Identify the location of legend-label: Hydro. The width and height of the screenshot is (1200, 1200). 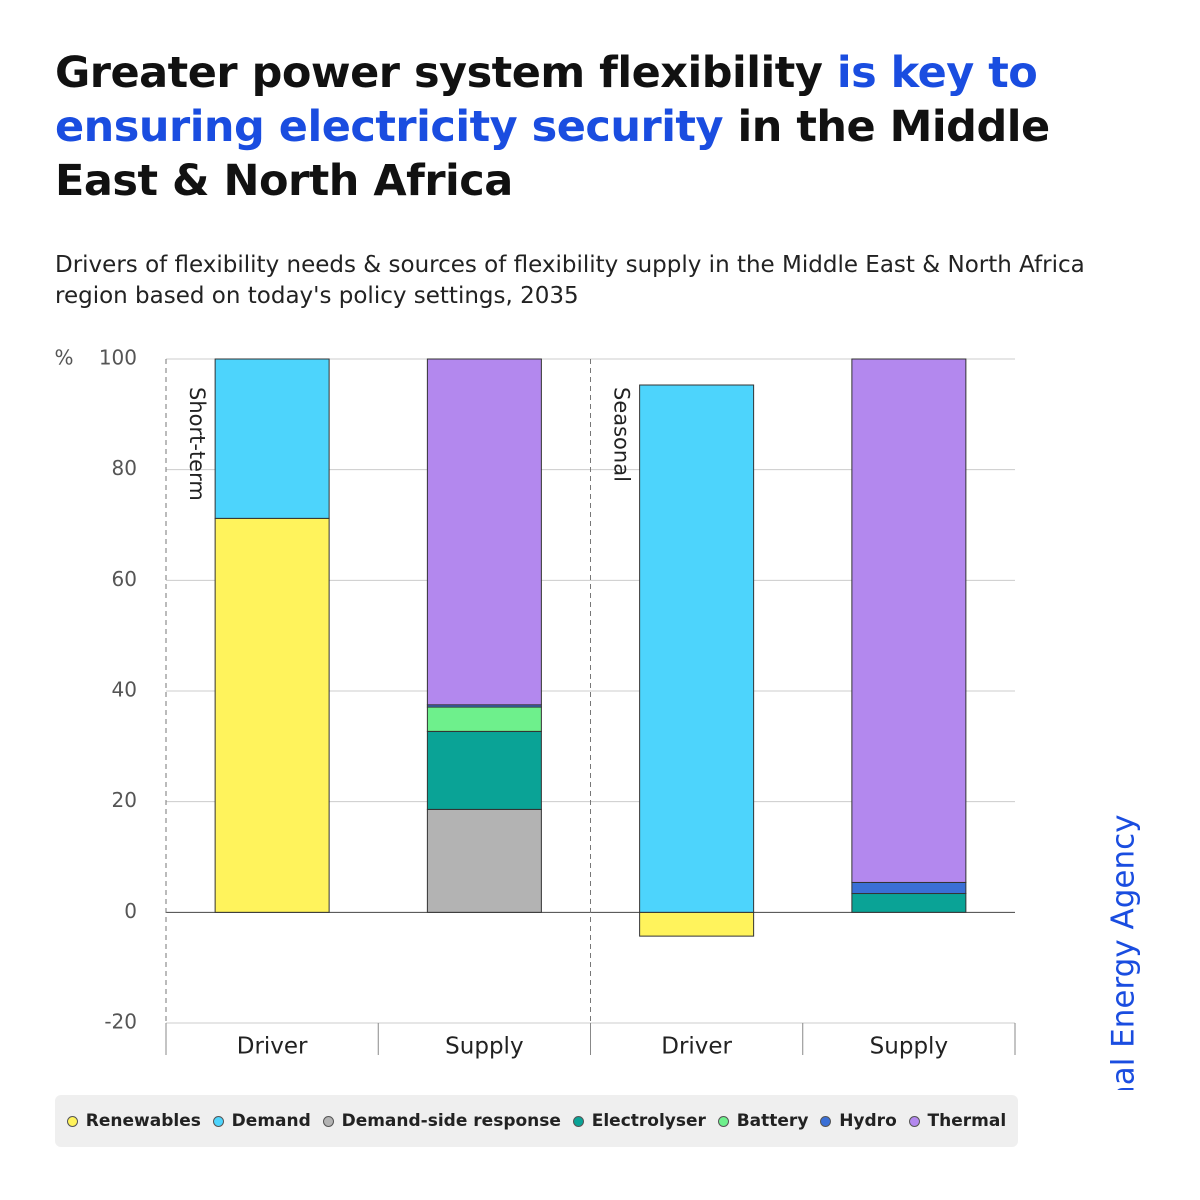
(868, 1121).